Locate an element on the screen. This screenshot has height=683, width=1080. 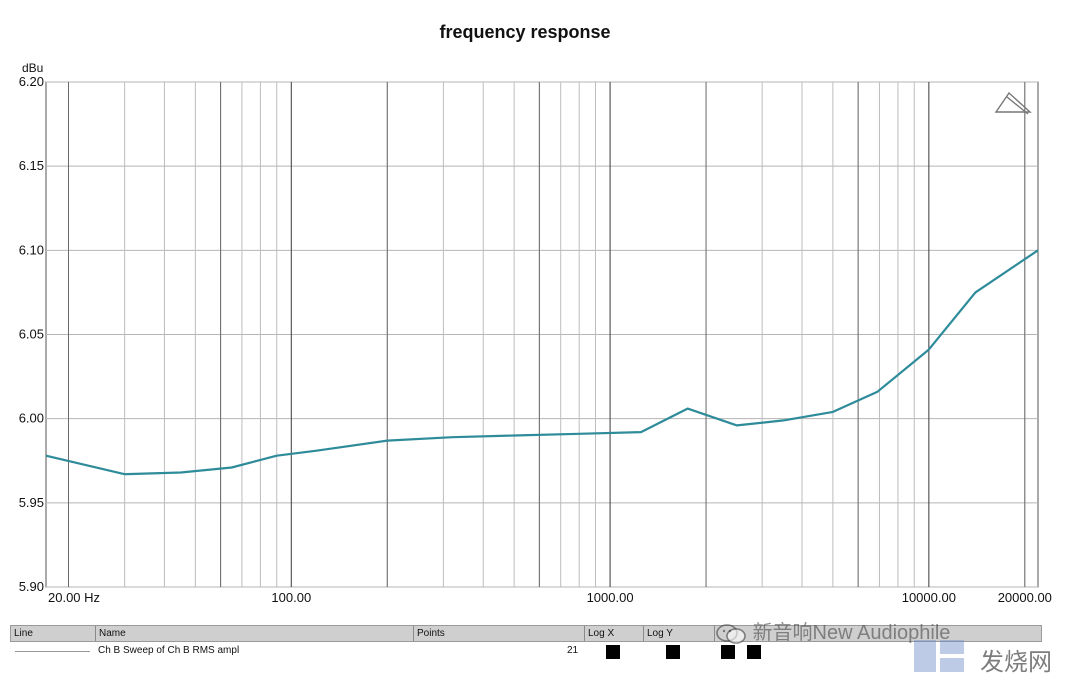
watermark-site: 发烧网 is located at coordinates (987, 656).